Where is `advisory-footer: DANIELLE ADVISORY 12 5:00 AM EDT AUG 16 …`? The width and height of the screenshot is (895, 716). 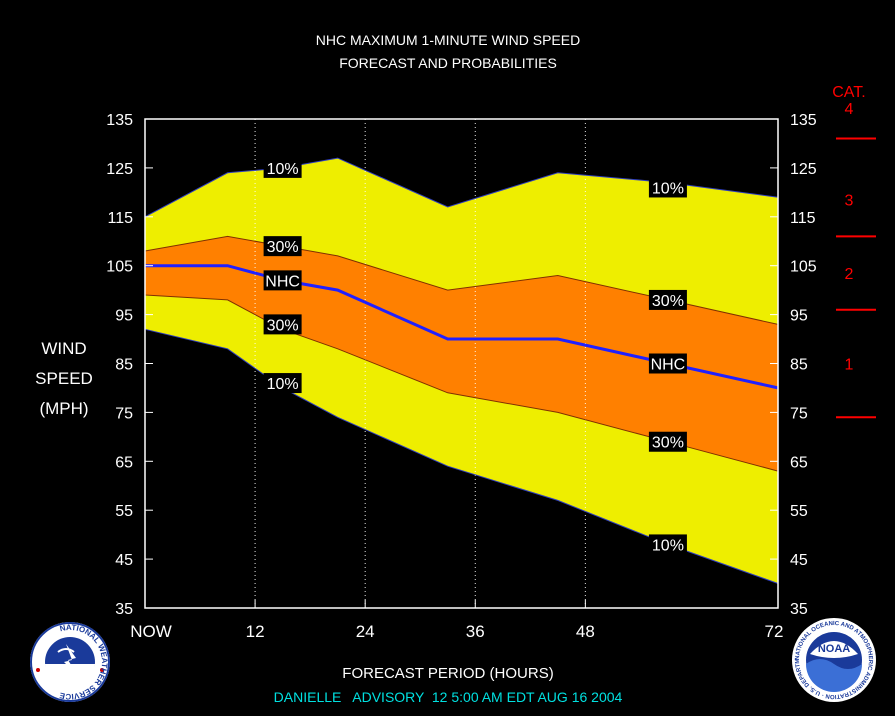 advisory-footer: DANIELLE ADVISORY 12 5:00 AM EDT AUG 16 … is located at coordinates (448, 697).